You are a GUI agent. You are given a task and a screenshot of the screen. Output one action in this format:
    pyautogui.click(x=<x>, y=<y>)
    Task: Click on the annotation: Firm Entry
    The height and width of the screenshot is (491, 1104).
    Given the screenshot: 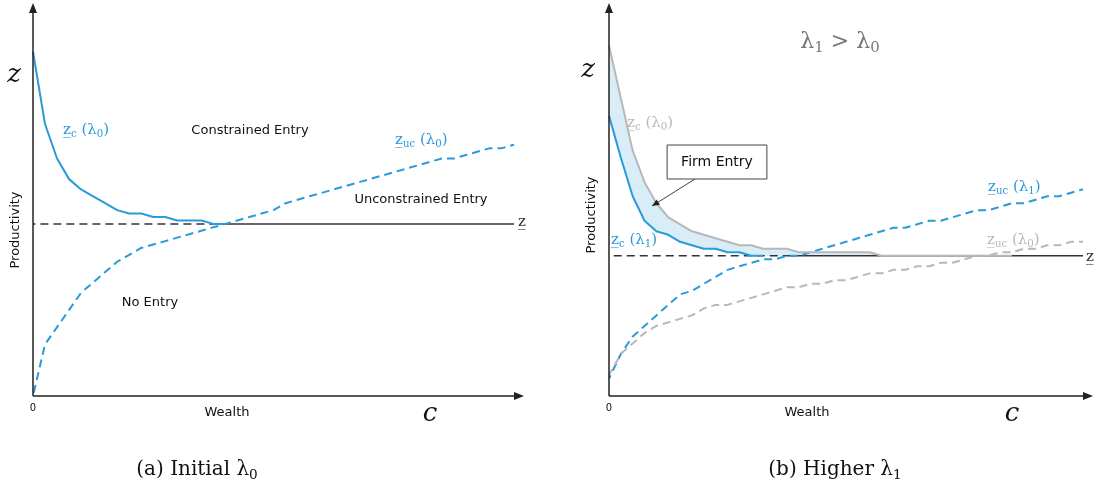 What is the action you would take?
    pyautogui.click(x=717, y=160)
    